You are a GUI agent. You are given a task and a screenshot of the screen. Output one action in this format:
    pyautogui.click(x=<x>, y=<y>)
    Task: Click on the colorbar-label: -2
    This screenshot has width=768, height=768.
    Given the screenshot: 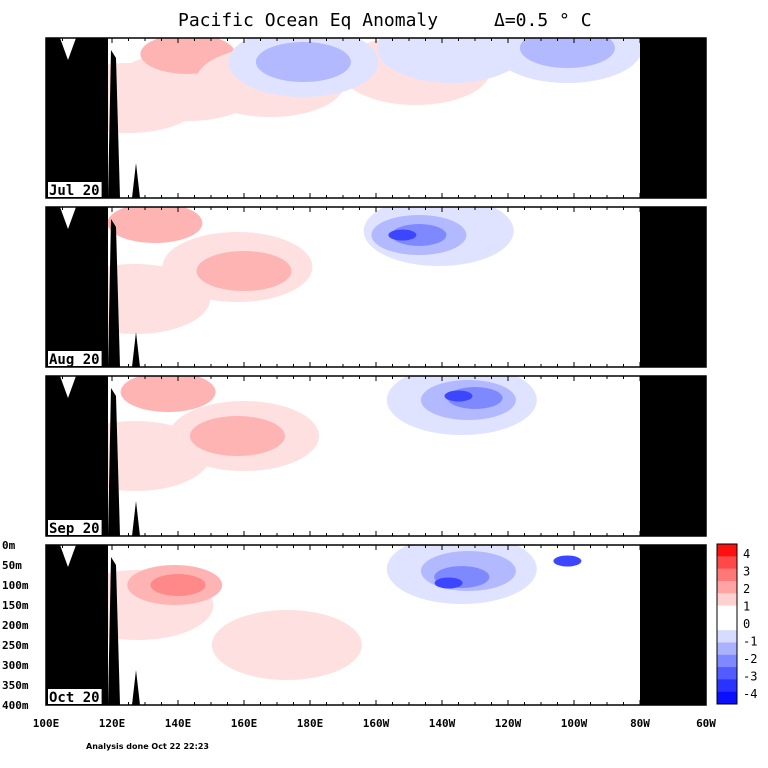 What is the action you would take?
    pyautogui.click(x=750, y=659)
    